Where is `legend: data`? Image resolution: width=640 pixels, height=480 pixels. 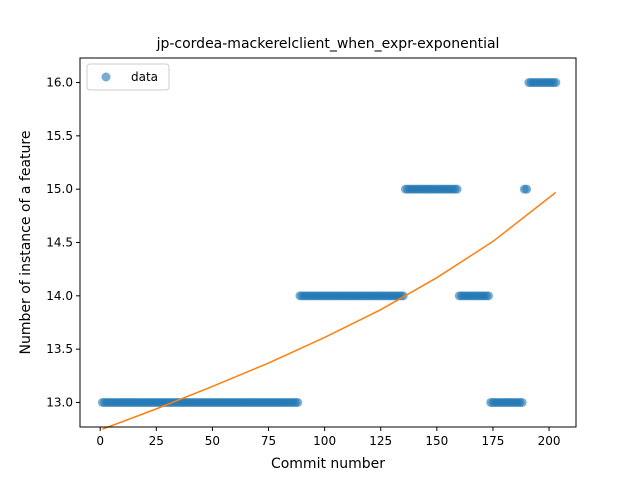
legend: data is located at coordinates (128, 77).